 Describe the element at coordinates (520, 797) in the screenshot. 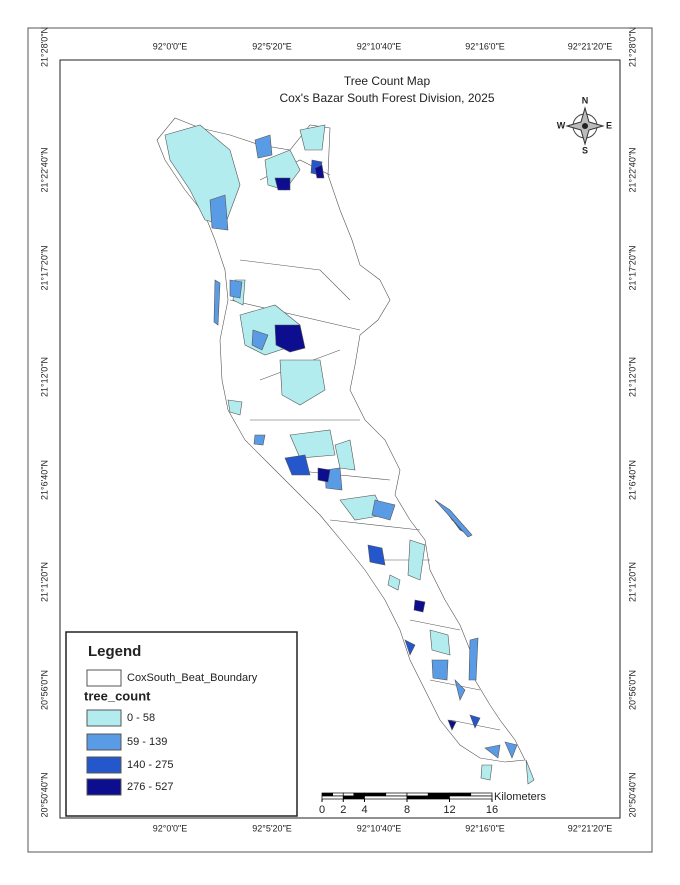

I see `scale-unit: Kilometers` at that location.